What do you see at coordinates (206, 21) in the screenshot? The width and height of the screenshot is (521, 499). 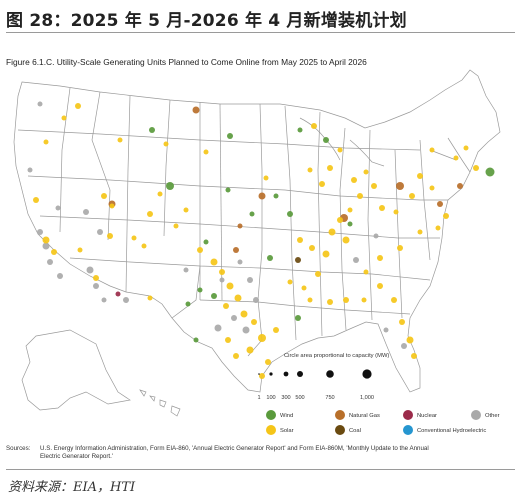 I see `figure-header-title: 图 28：2025 年 5 月-2026 年 4 月新增装机计划` at bounding box center [206, 21].